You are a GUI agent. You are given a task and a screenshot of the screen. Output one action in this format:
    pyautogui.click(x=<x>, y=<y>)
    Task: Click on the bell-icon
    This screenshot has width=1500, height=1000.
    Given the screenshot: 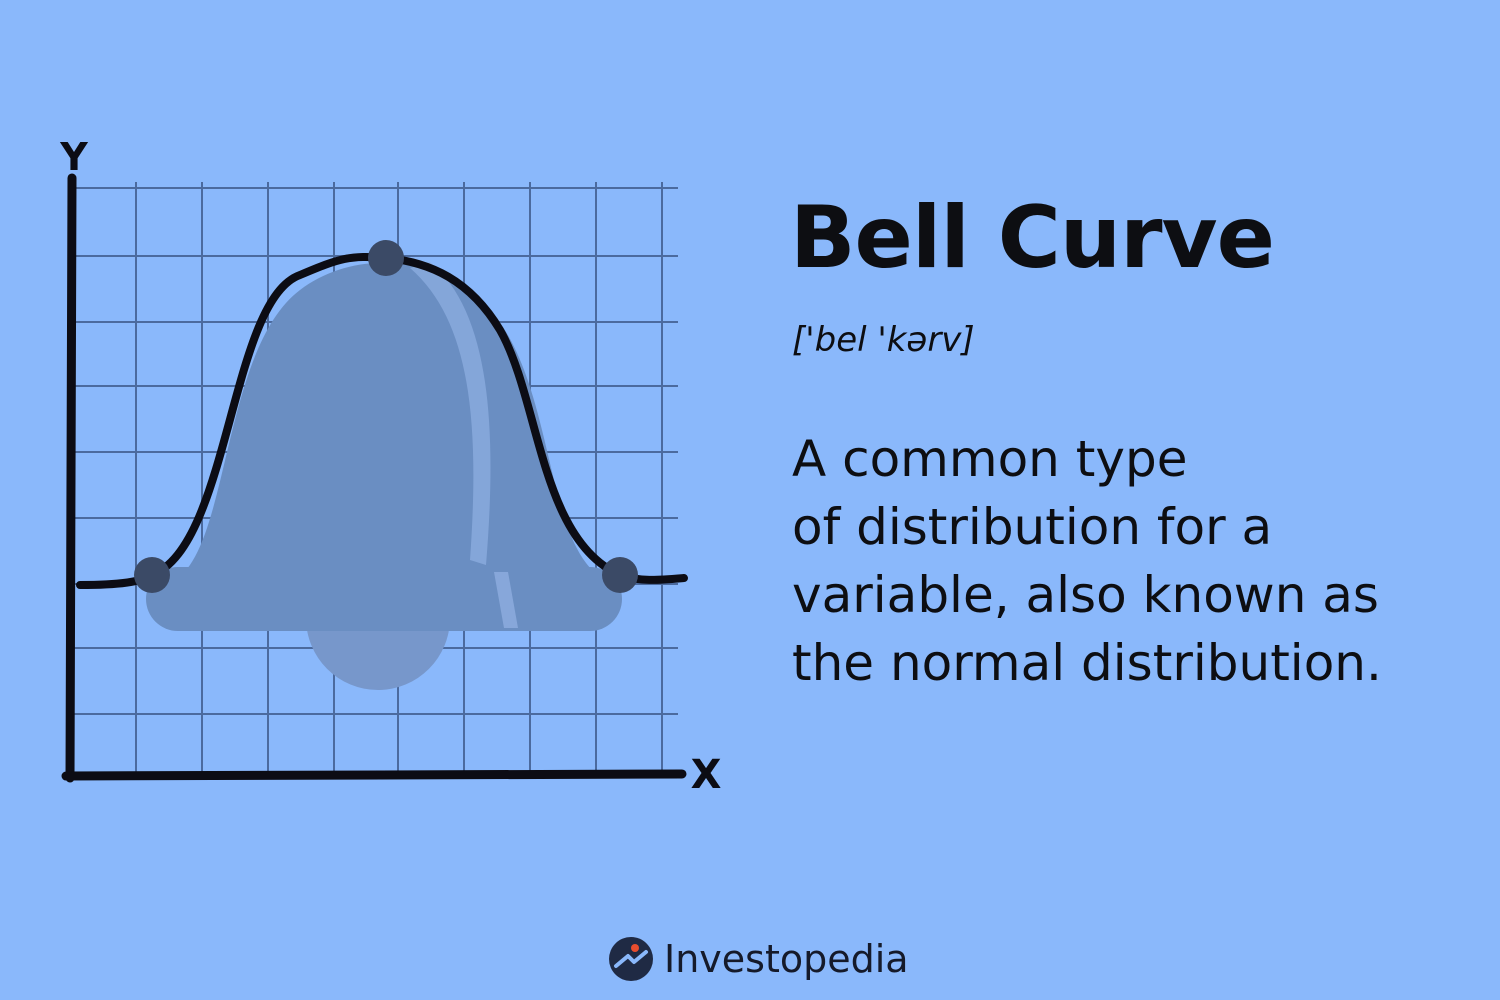 What is the action you would take?
    pyautogui.click(x=384, y=476)
    